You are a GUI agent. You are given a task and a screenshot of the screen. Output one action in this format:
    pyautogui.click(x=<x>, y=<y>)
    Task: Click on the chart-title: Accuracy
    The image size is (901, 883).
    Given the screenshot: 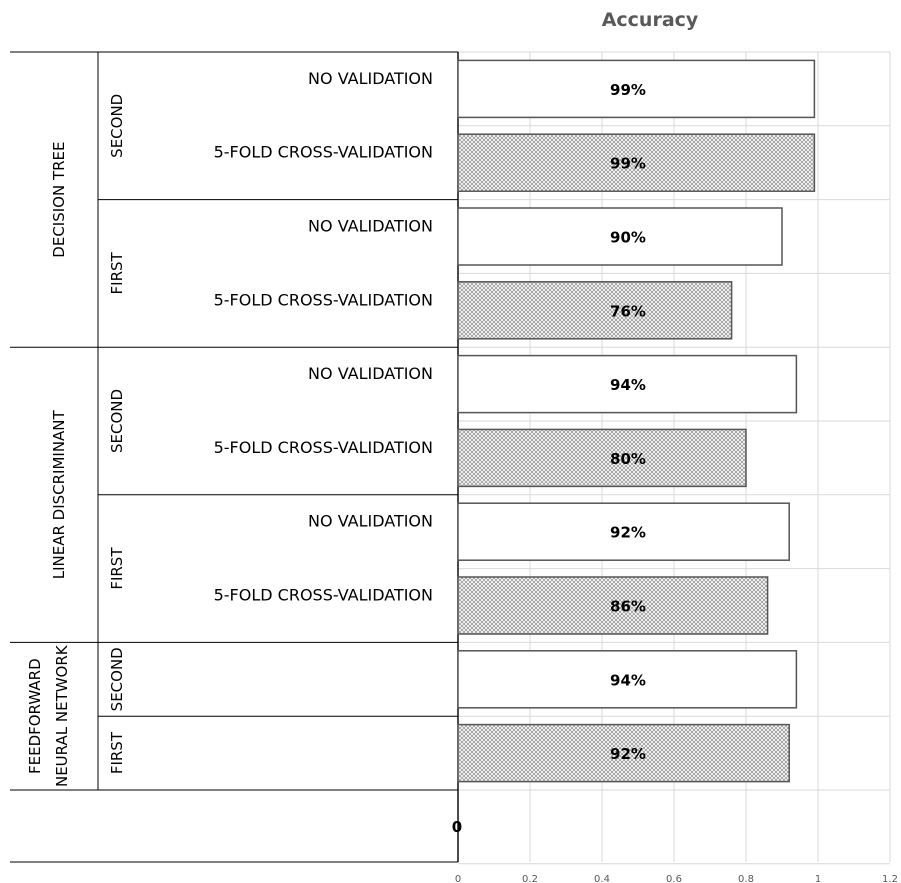 What is the action you would take?
    pyautogui.click(x=650, y=20)
    